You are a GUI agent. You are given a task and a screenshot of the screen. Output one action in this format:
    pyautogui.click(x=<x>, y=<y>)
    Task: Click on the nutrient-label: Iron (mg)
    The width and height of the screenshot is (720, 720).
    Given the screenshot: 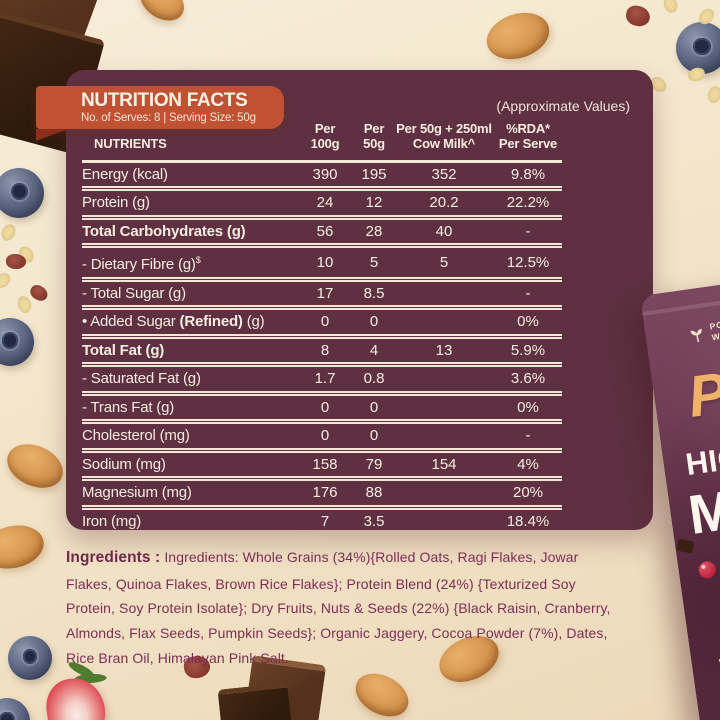 What is the action you would take?
    pyautogui.click(x=112, y=521)
    